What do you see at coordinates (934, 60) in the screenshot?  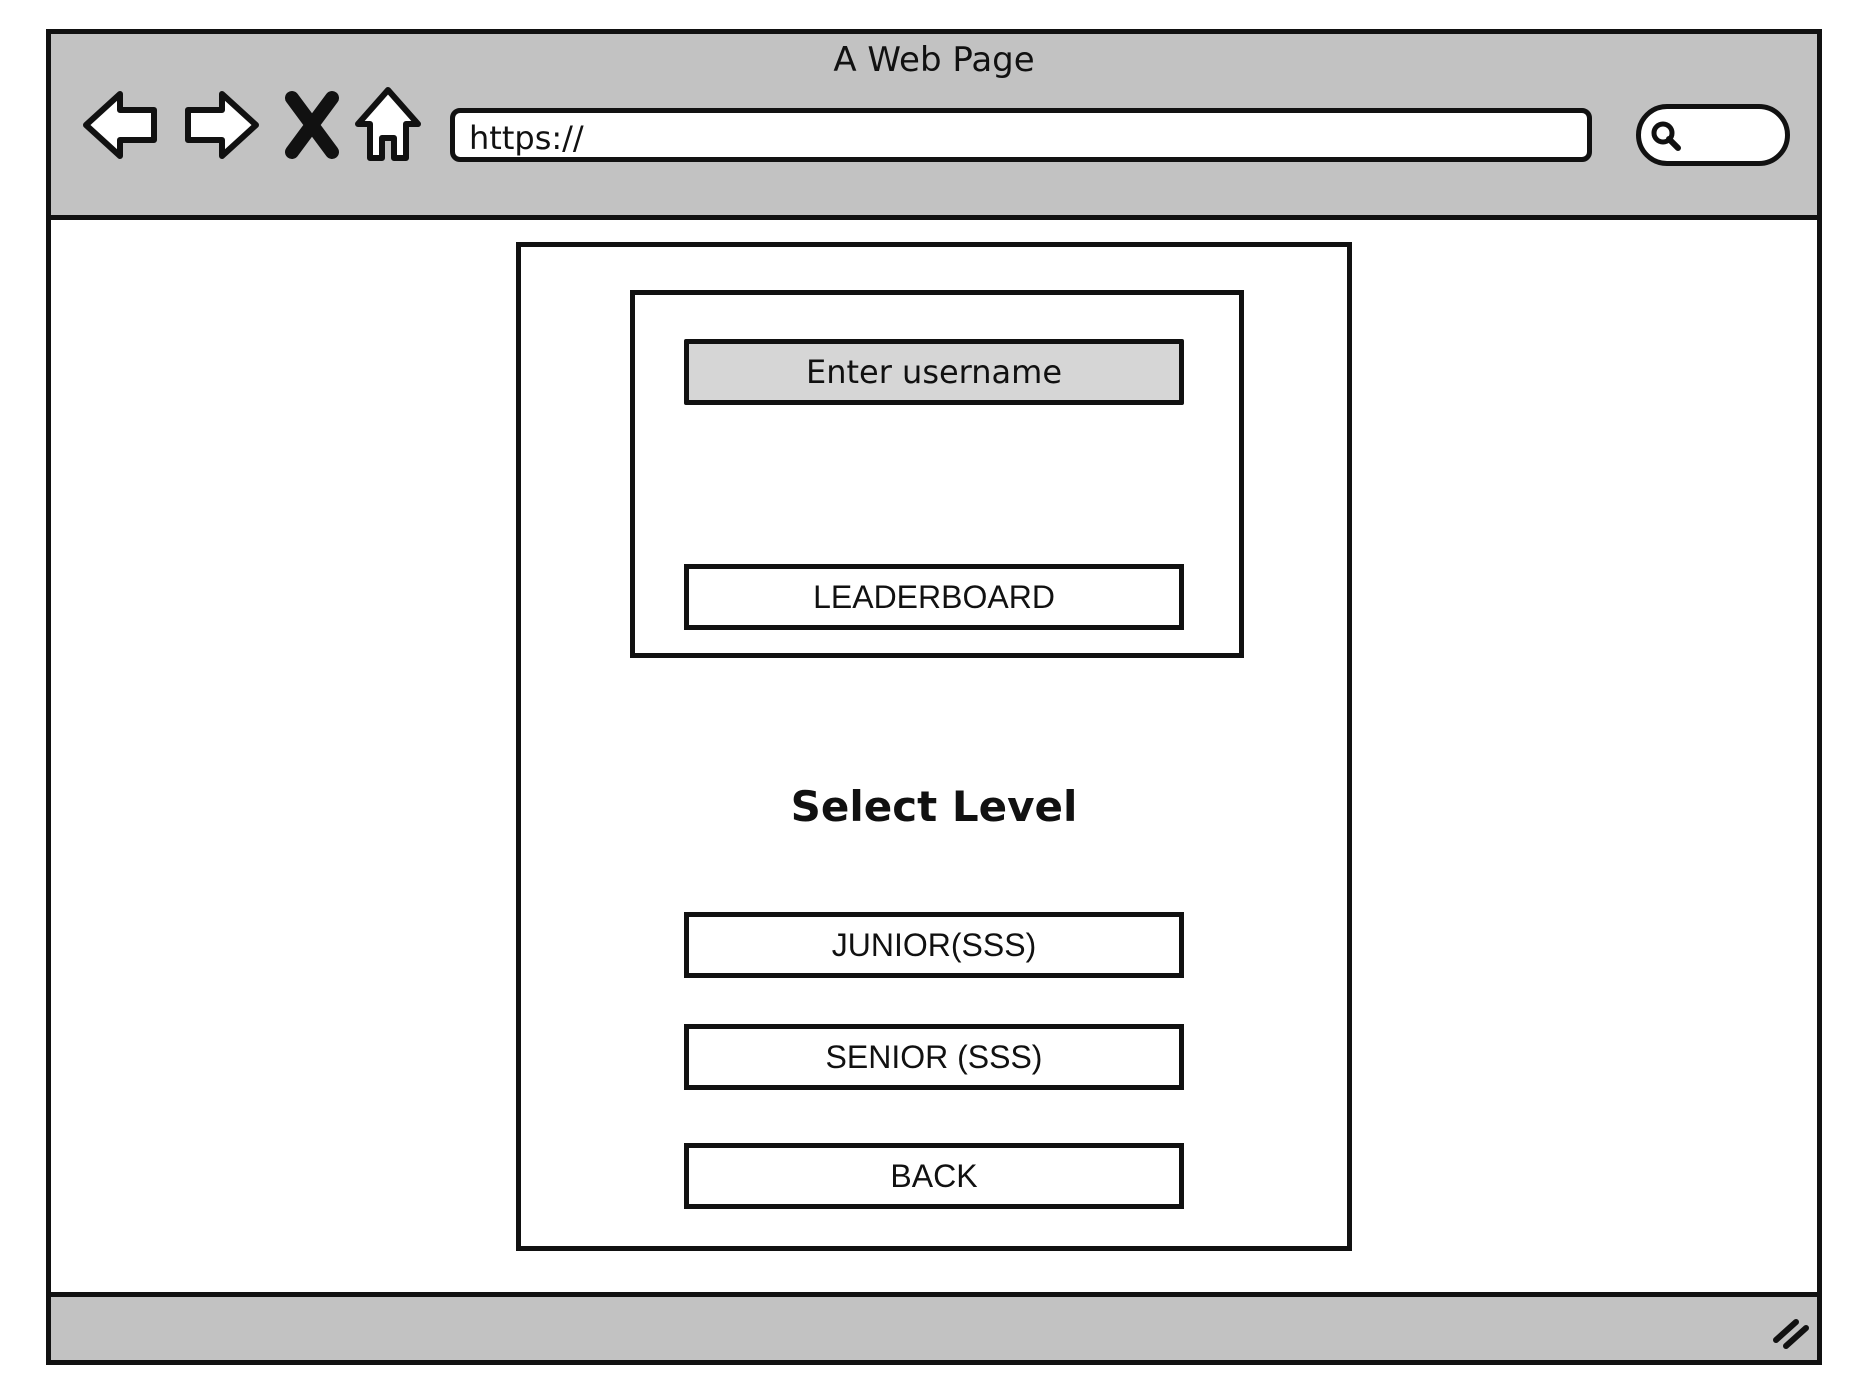 I see `window-title: A Web Page` at bounding box center [934, 60].